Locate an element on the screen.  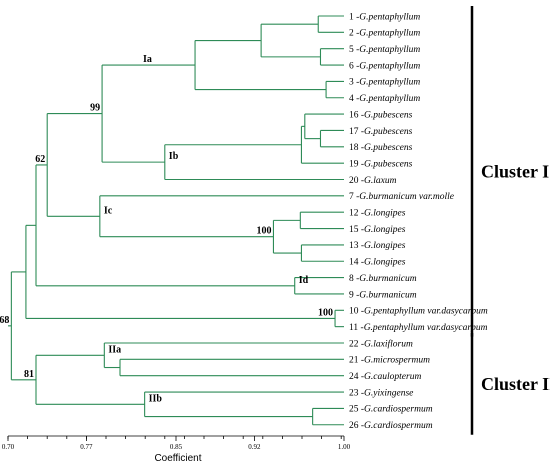
leaf-label: 7 -G.burmanicum var.molle is located at coordinates (401, 197).